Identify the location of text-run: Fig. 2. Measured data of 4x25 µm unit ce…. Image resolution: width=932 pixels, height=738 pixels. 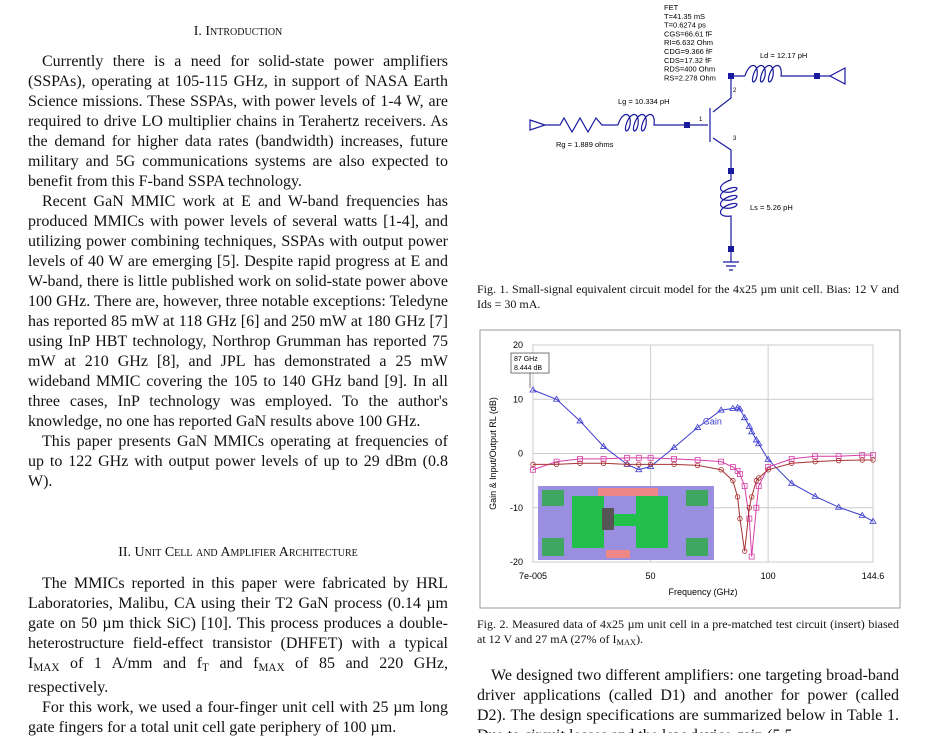
(688, 631).